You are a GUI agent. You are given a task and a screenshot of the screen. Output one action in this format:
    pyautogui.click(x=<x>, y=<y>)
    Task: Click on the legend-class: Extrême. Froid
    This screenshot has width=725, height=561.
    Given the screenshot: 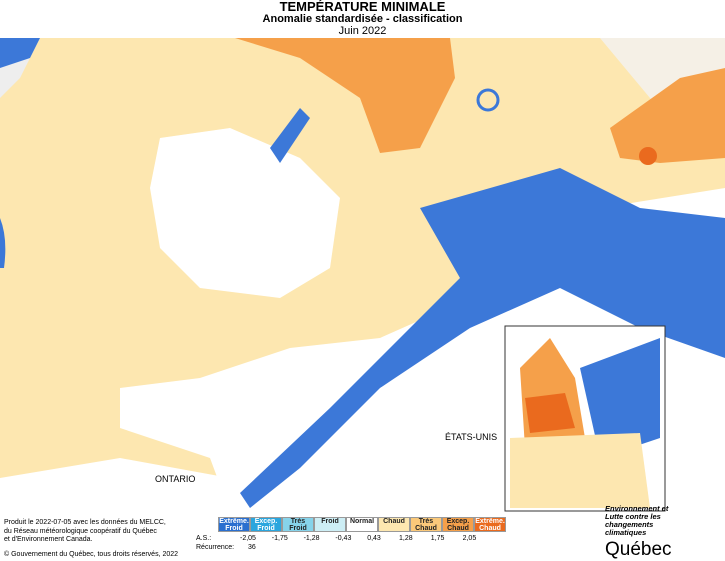 What is the action you would take?
    pyautogui.click(x=234, y=524)
    